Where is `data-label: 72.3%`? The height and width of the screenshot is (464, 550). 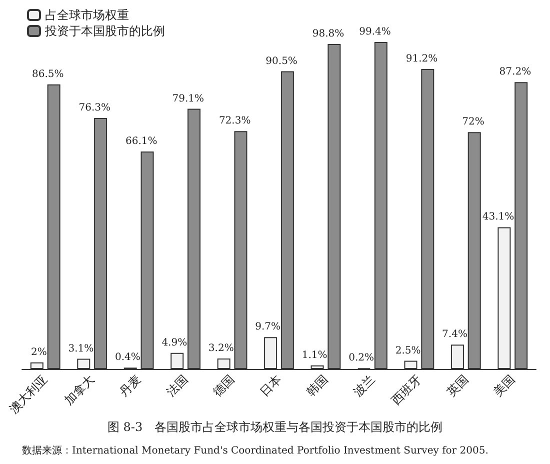 data-label: 72.3% is located at coordinates (234, 121).